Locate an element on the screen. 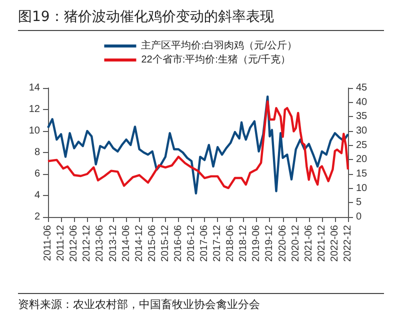 The width and height of the screenshot is (401, 327). x-tick-label: 2019-12 is located at coordinates (270, 243).